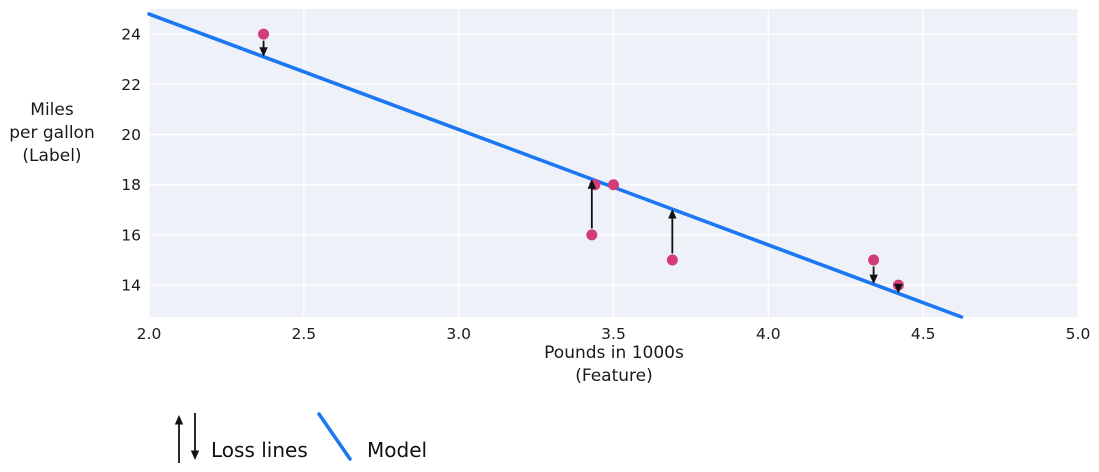  I want to click on x-tick-label: 3.0, so click(458, 334).